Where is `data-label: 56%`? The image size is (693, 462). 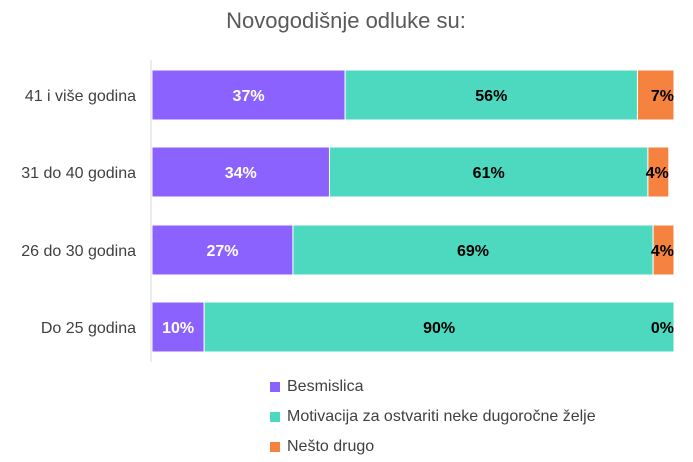 data-label: 56% is located at coordinates (491, 96).